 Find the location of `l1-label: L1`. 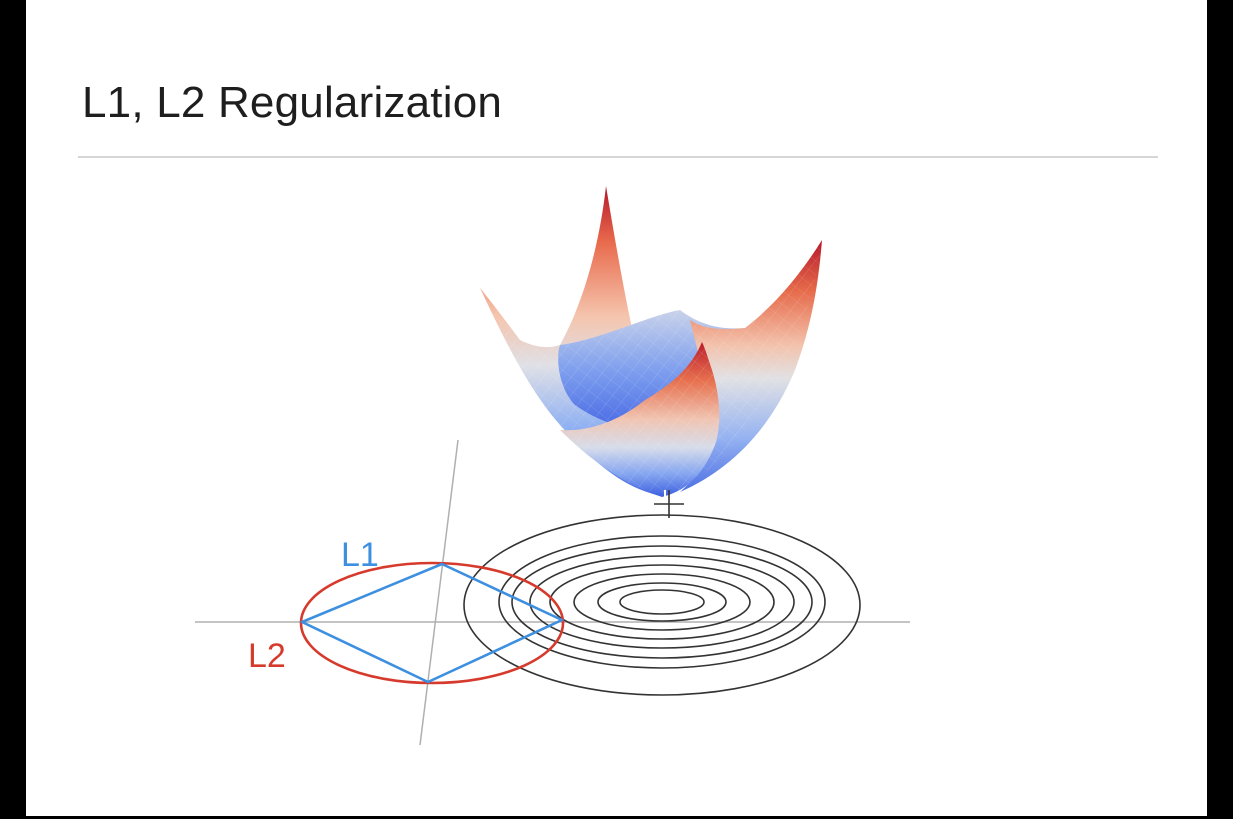

l1-label: L1 is located at coordinates (360, 555).